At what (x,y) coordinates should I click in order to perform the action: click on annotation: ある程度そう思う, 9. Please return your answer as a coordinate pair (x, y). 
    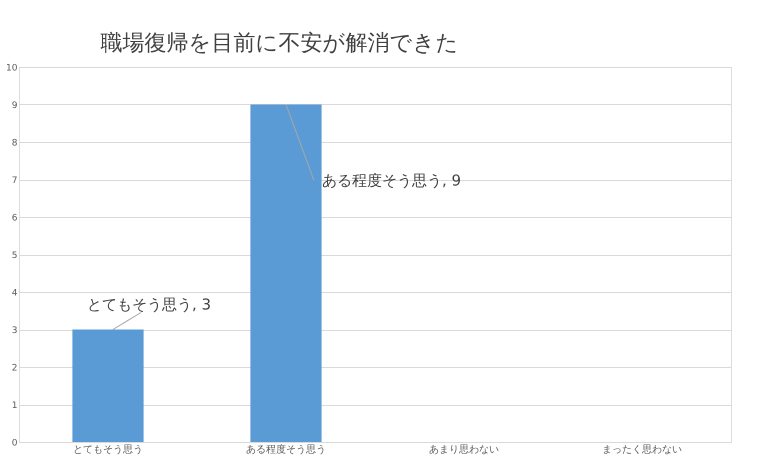
    Looking at the image, I should click on (392, 181).